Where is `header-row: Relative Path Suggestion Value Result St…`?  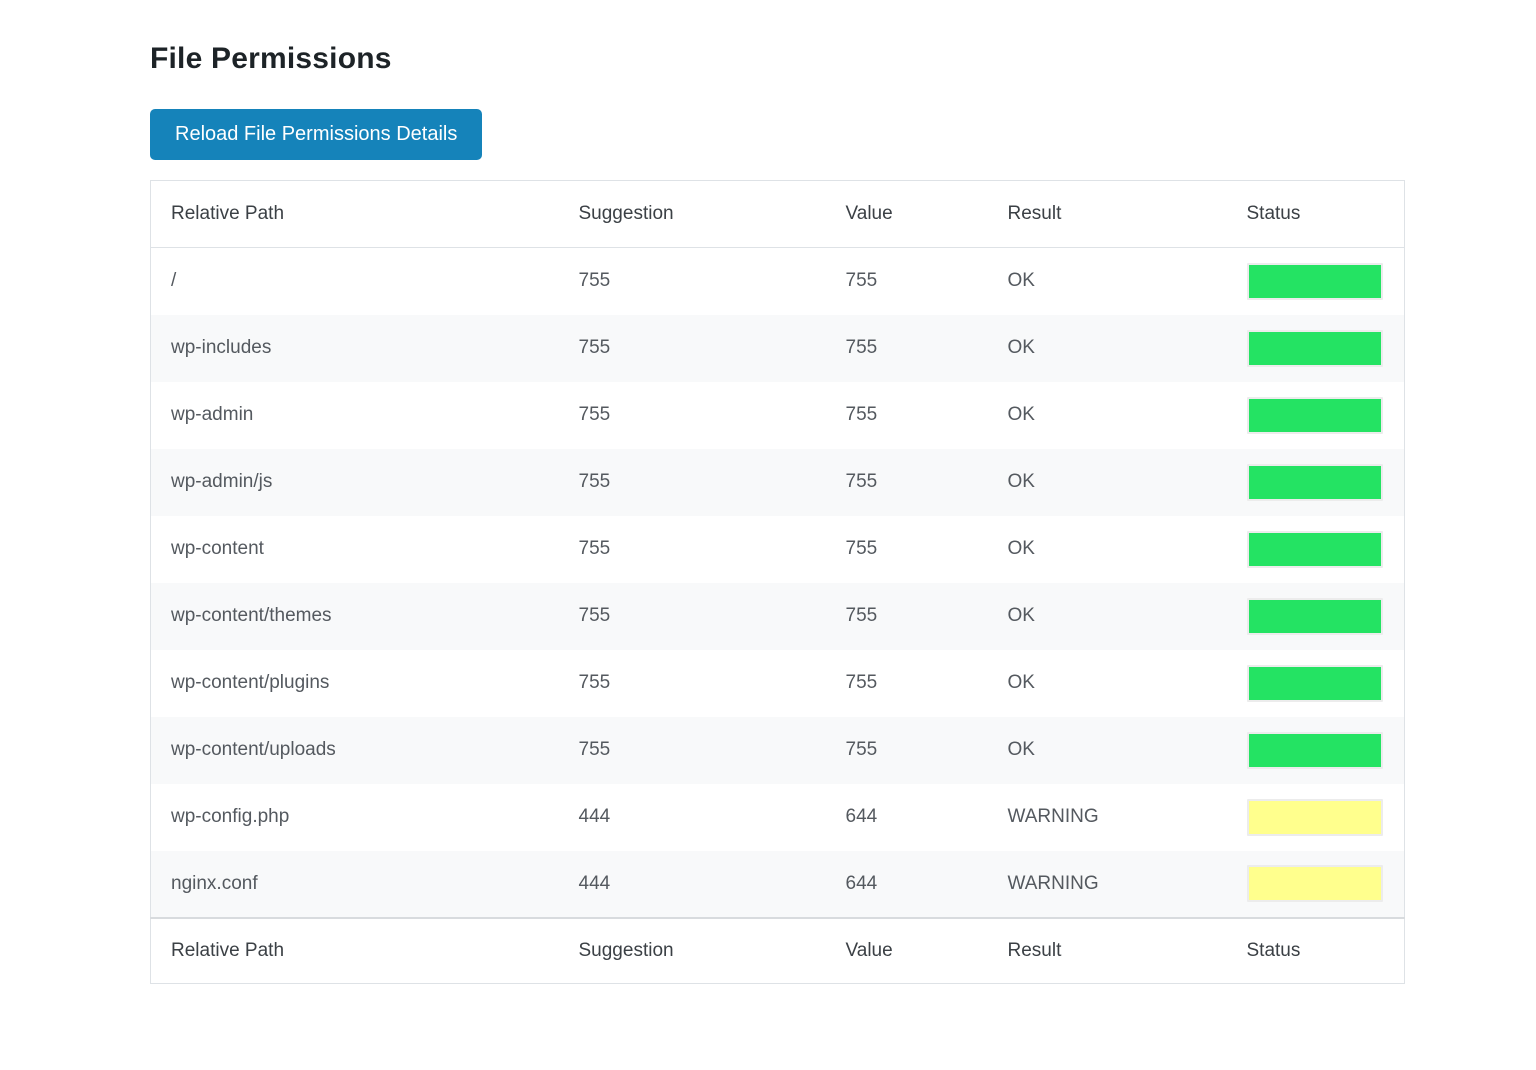 header-row: Relative Path Suggestion Value Result St… is located at coordinates (777, 214).